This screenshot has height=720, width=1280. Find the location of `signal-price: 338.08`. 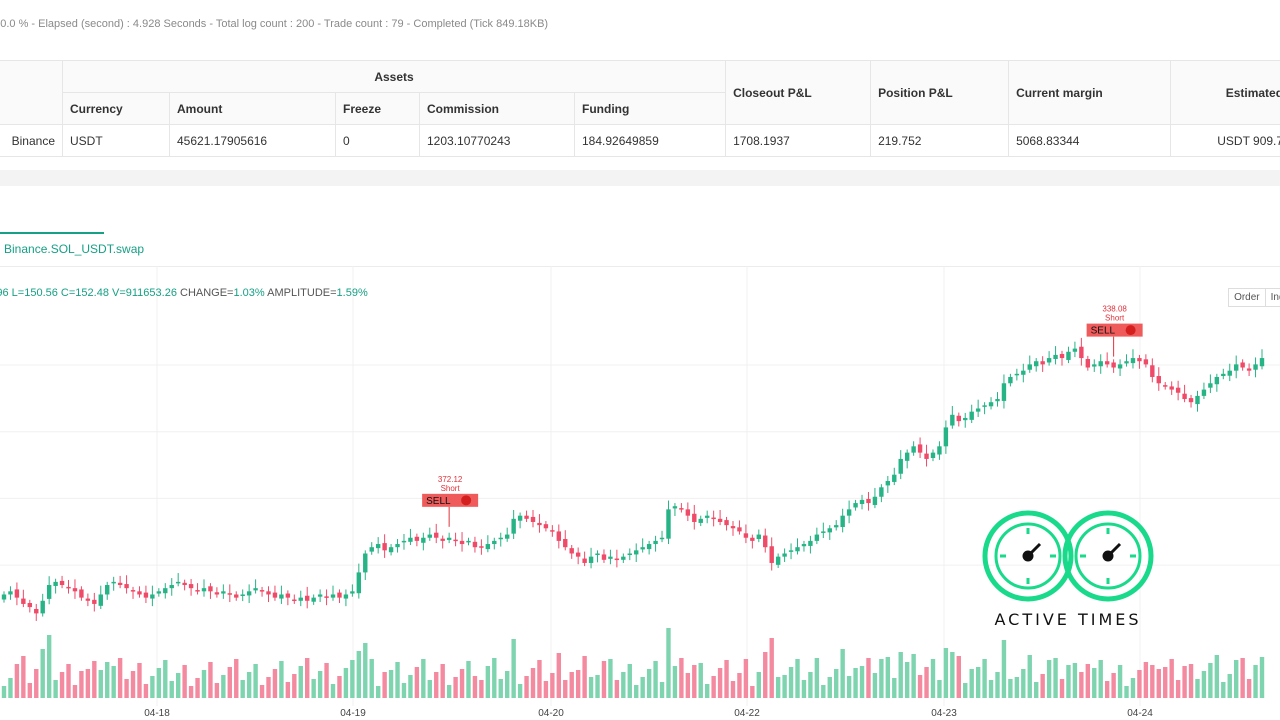

signal-price: 338.08 is located at coordinates (1114, 309).